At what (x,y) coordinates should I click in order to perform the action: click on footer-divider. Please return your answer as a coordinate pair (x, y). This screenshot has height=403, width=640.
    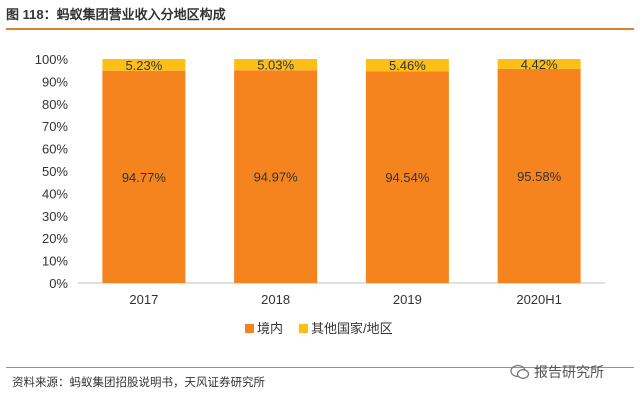
    Looking at the image, I should click on (320, 367).